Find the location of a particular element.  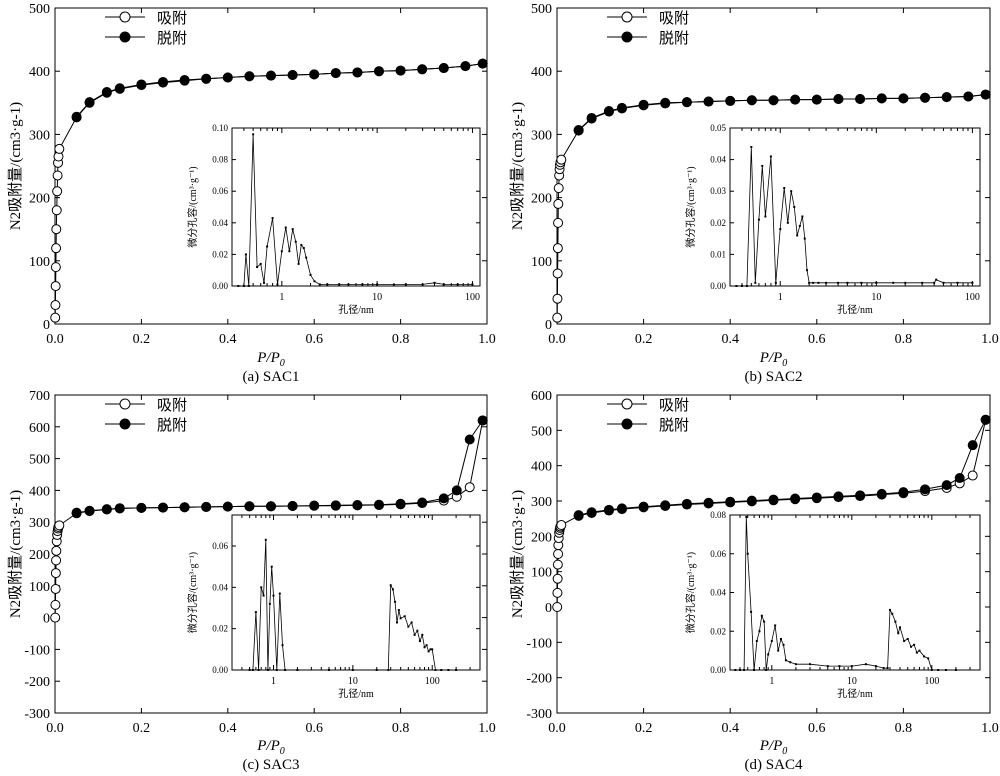

x-axis-label: P/P0 is located at coordinates (773, 359).